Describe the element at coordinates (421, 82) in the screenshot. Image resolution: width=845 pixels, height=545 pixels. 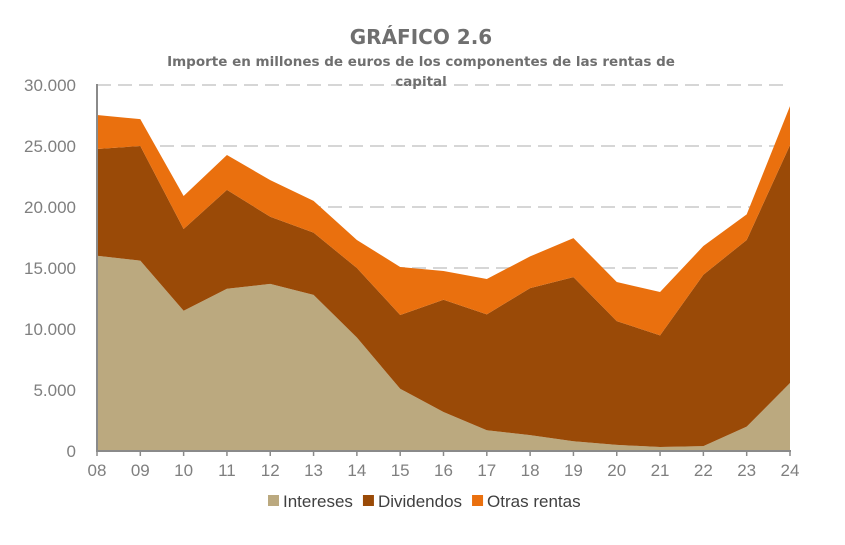
I see `chart-subtitle-line-2: capital` at that location.